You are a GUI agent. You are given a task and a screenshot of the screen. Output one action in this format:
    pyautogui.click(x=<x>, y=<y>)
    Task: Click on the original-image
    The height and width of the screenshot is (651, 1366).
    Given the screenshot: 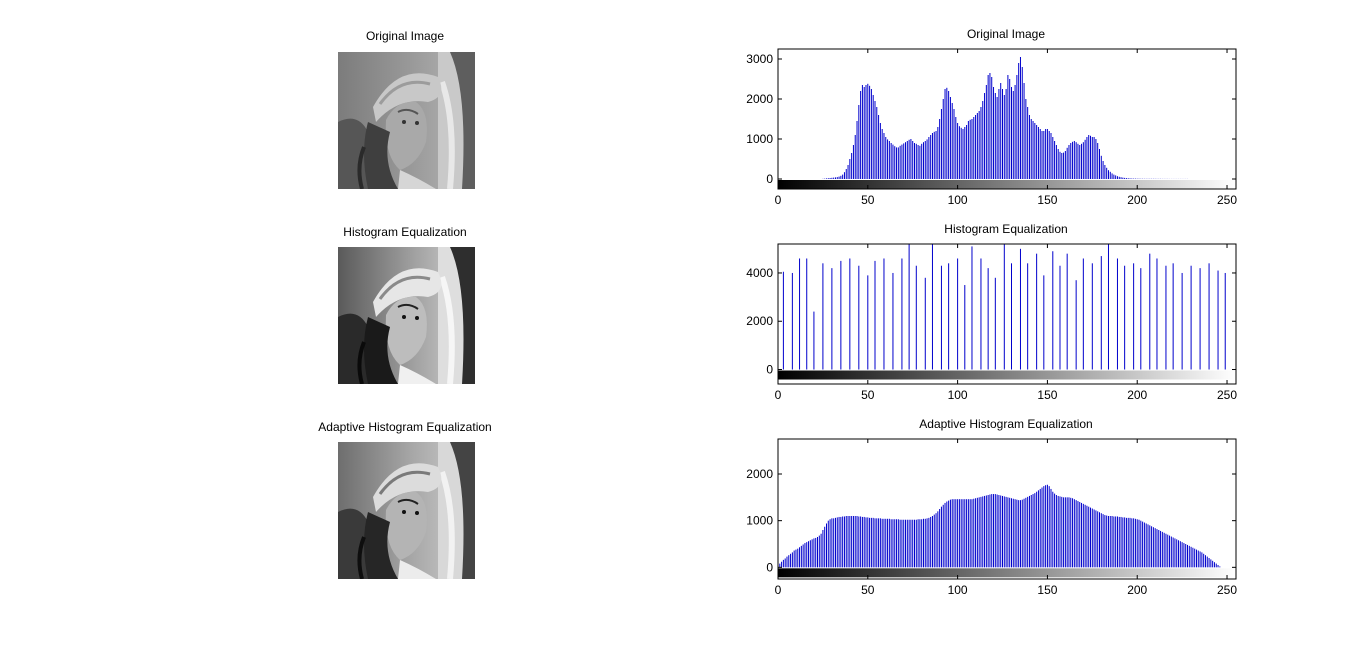 What is the action you would take?
    pyautogui.click(x=406, y=120)
    